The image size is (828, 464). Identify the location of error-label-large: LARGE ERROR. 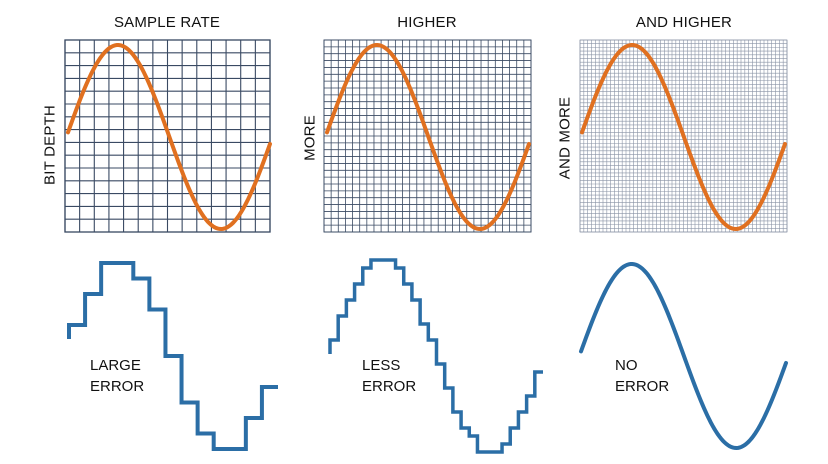
(117, 376).